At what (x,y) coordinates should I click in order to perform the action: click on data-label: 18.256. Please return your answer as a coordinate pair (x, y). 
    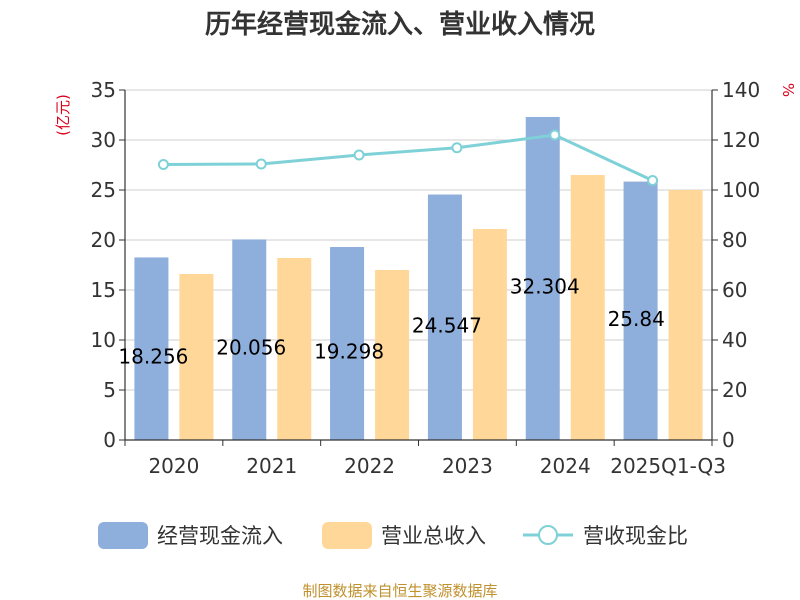
    Looking at the image, I should click on (153, 357).